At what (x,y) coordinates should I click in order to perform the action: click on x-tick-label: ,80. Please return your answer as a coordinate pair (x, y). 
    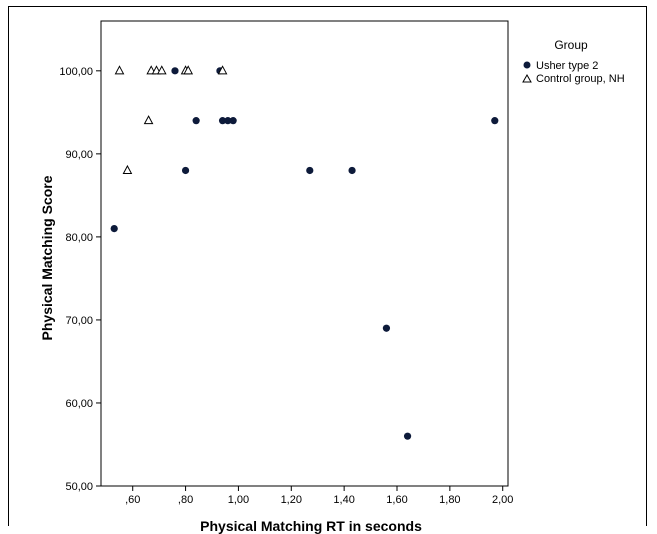
    Looking at the image, I should click on (185, 500).